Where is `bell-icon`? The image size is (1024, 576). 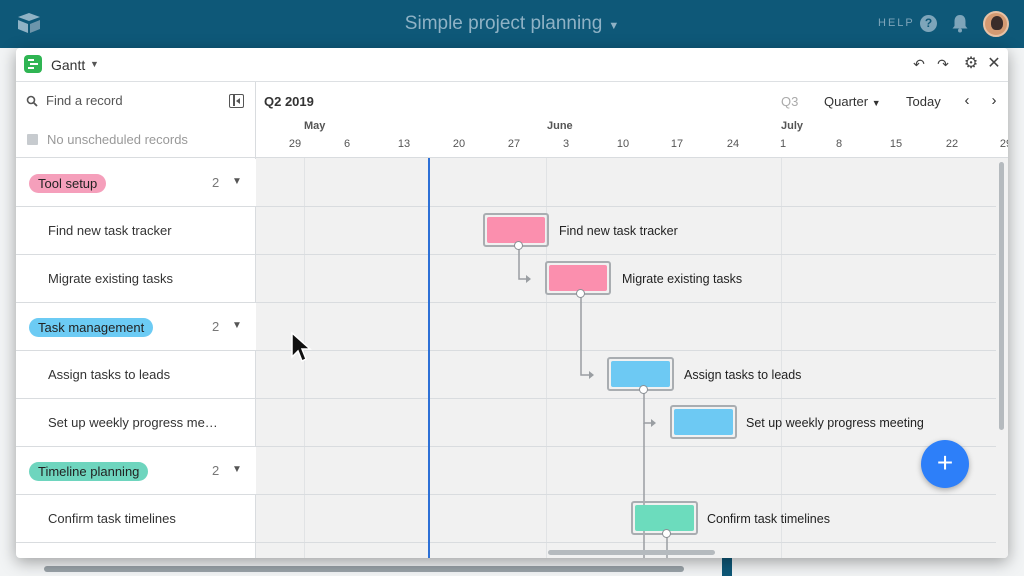
bell-icon is located at coordinates (960, 23).